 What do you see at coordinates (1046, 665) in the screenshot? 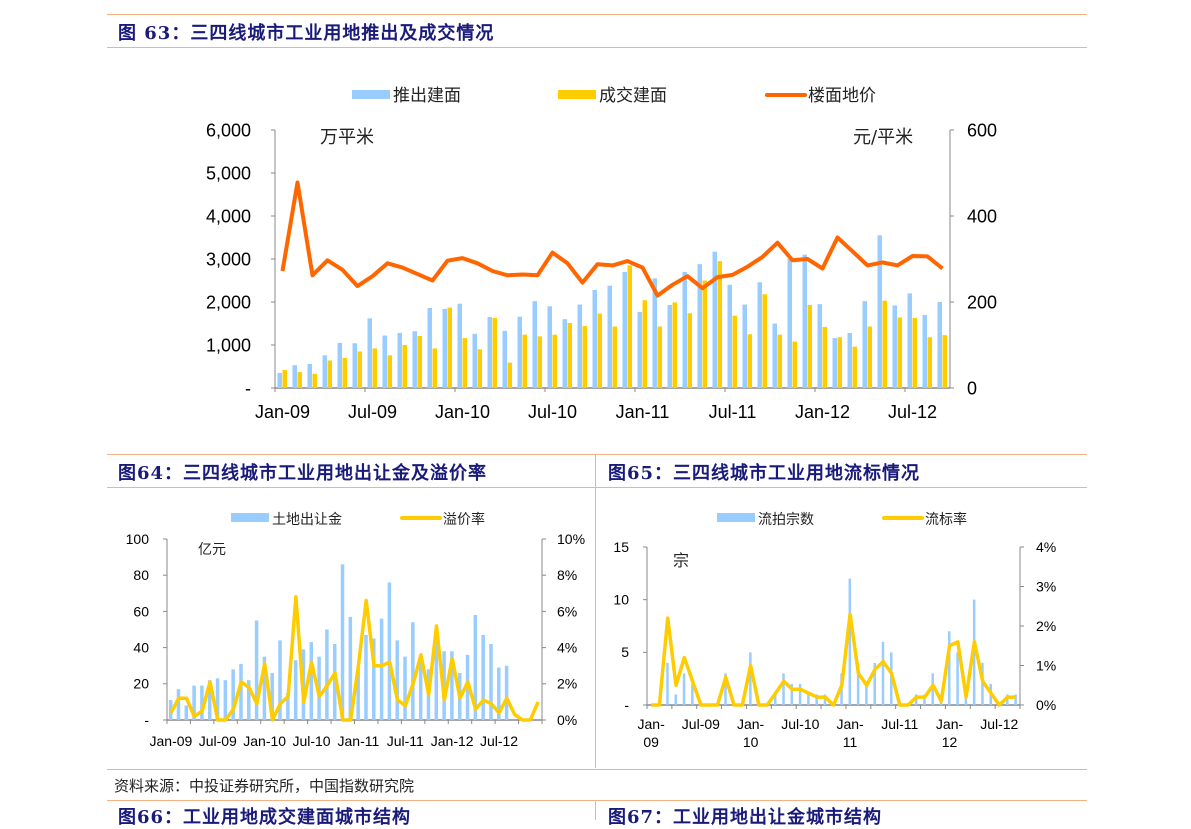
I see `right-tick-label: 1%` at bounding box center [1046, 665].